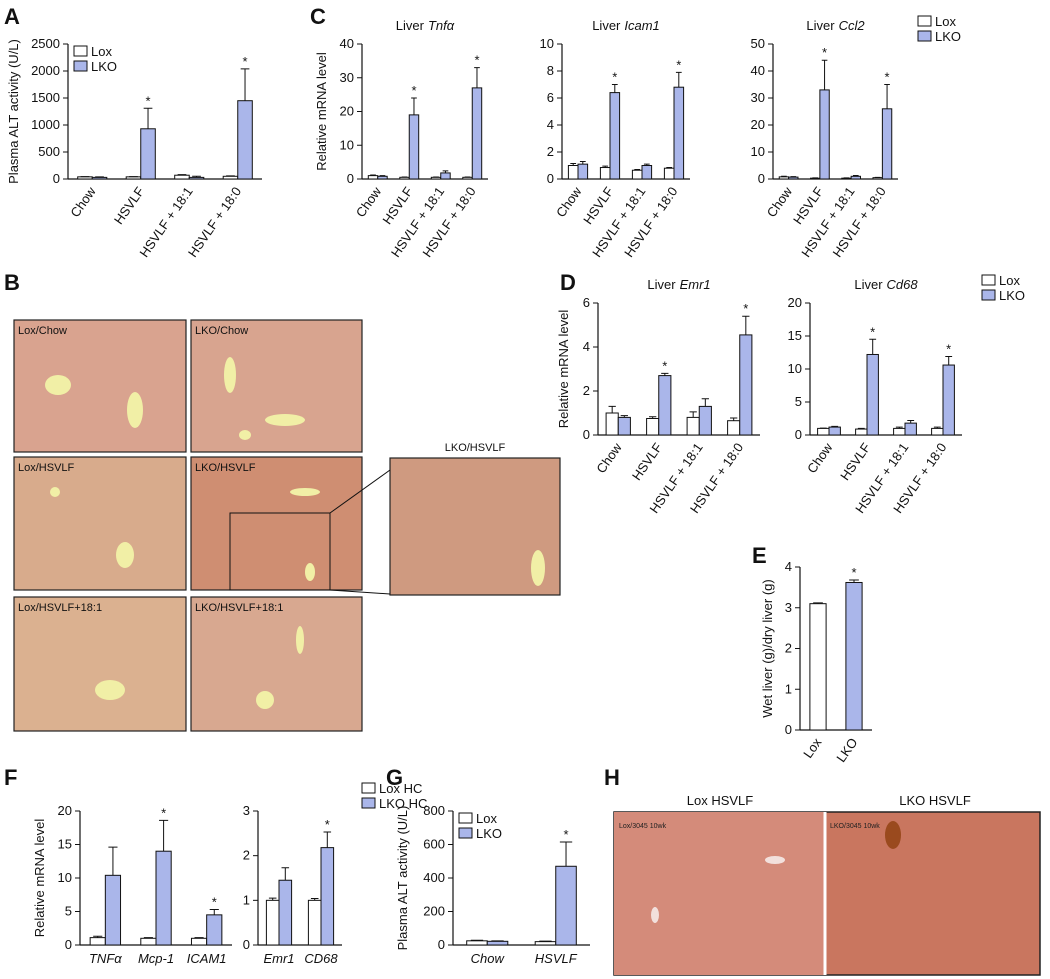  What do you see at coordinates (612, 777) in the screenshot?
I see `panel-letter: H` at bounding box center [612, 777].